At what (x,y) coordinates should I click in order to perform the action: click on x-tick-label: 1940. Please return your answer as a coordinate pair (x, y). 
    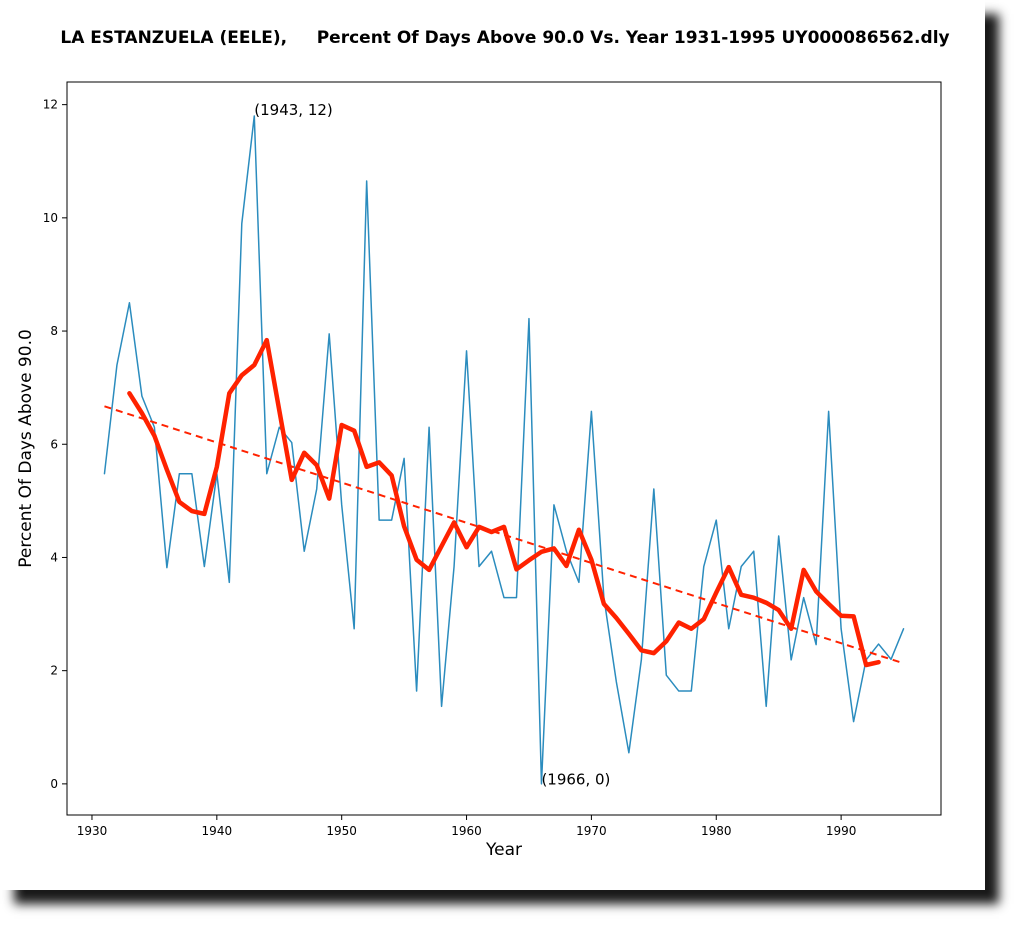
    Looking at the image, I should click on (217, 831).